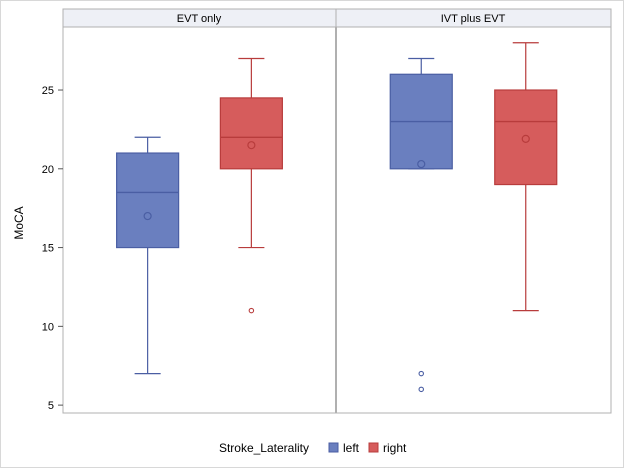  I want to click on legend-swatch-right, so click(373, 447).